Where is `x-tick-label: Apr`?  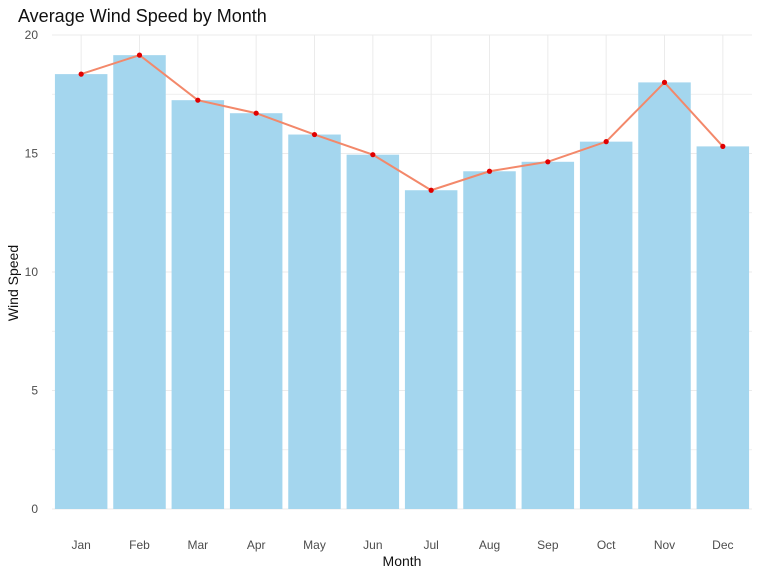
x-tick-label: Apr is located at coordinates (256, 545).